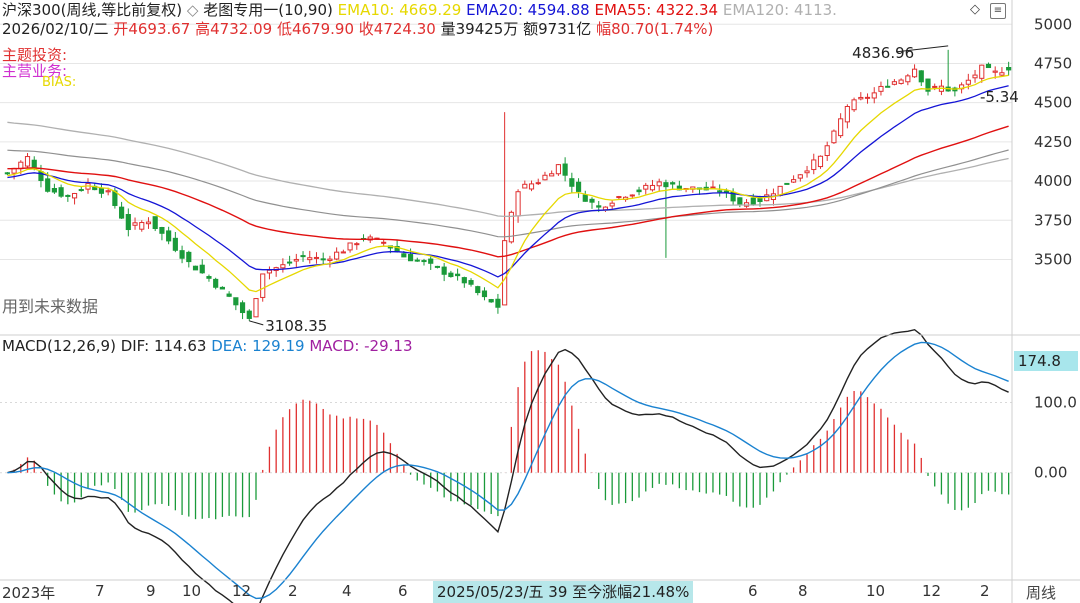 The height and width of the screenshot is (603, 1080). Describe the element at coordinates (999, 97) in the screenshot. I see `bias-value-annotation: -5.34` at that location.